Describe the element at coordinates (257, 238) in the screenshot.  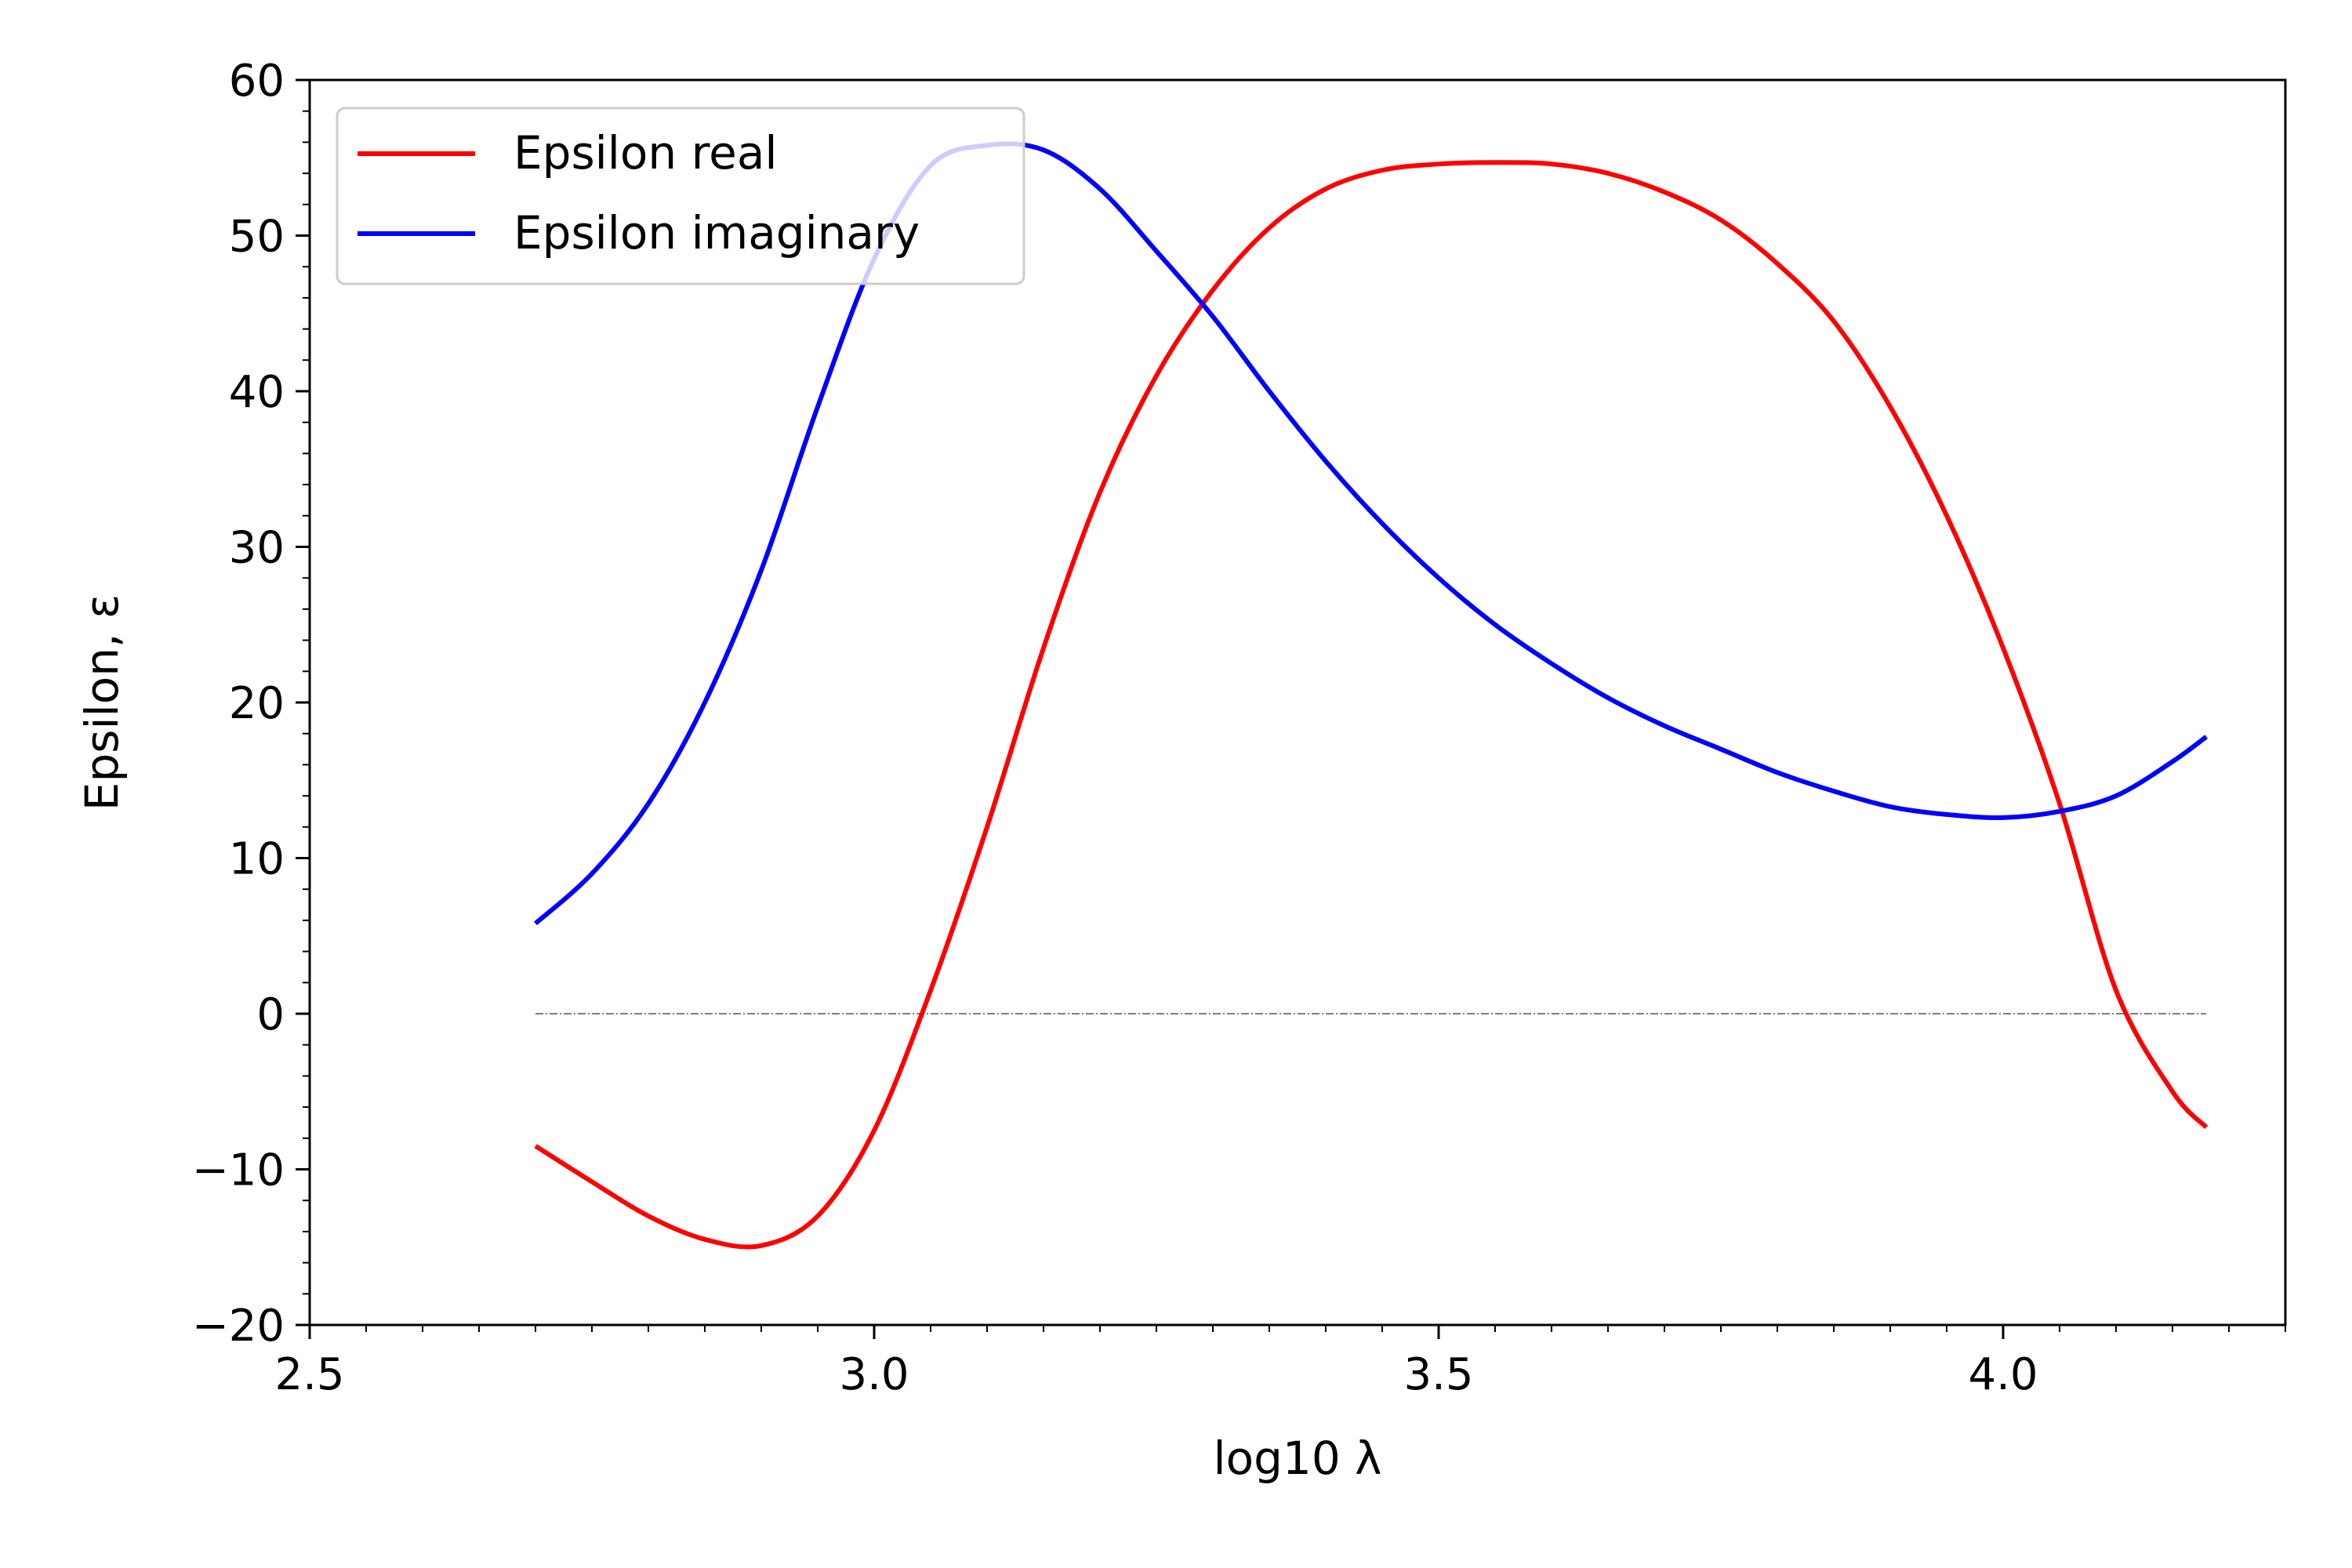
I see `y-tick-label: 50` at that location.